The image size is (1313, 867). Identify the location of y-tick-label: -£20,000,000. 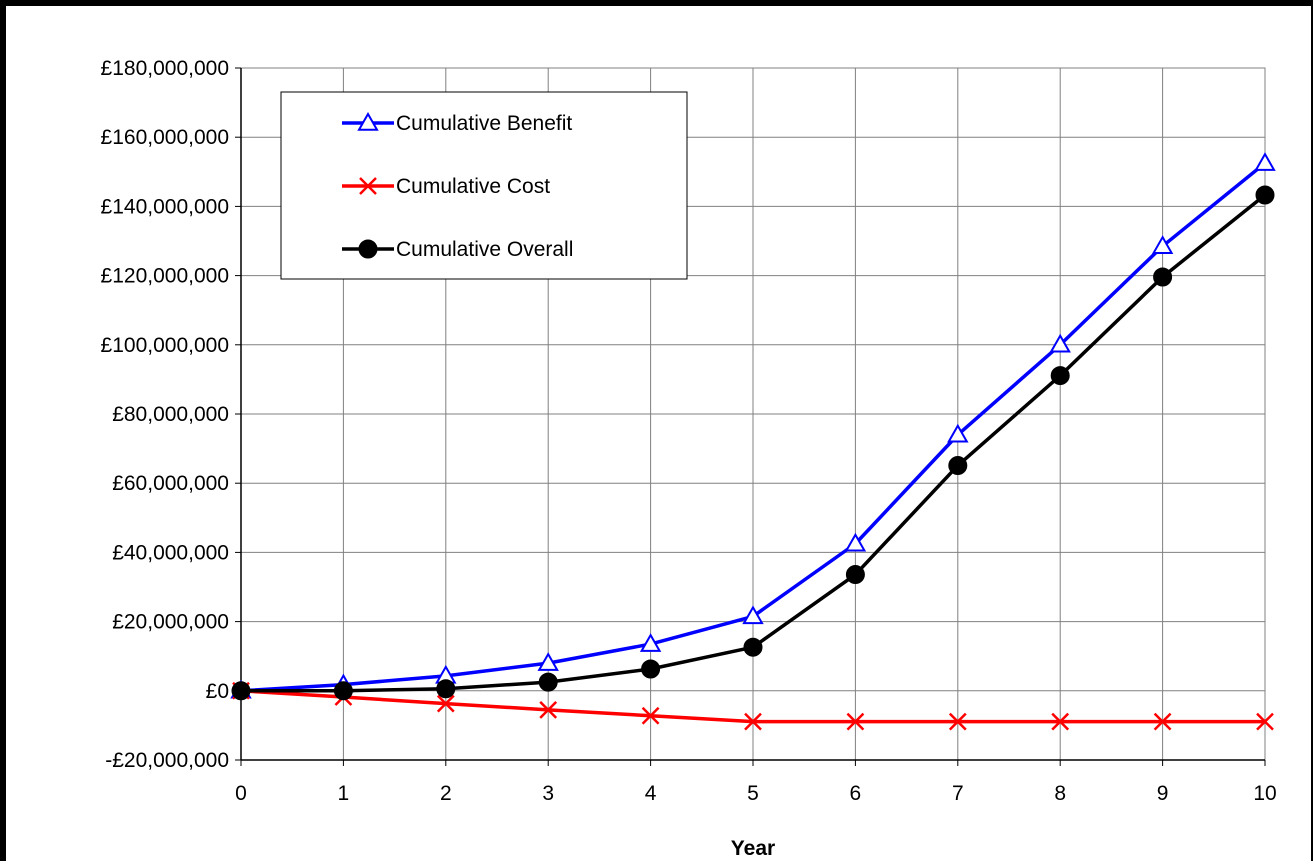
(167, 760).